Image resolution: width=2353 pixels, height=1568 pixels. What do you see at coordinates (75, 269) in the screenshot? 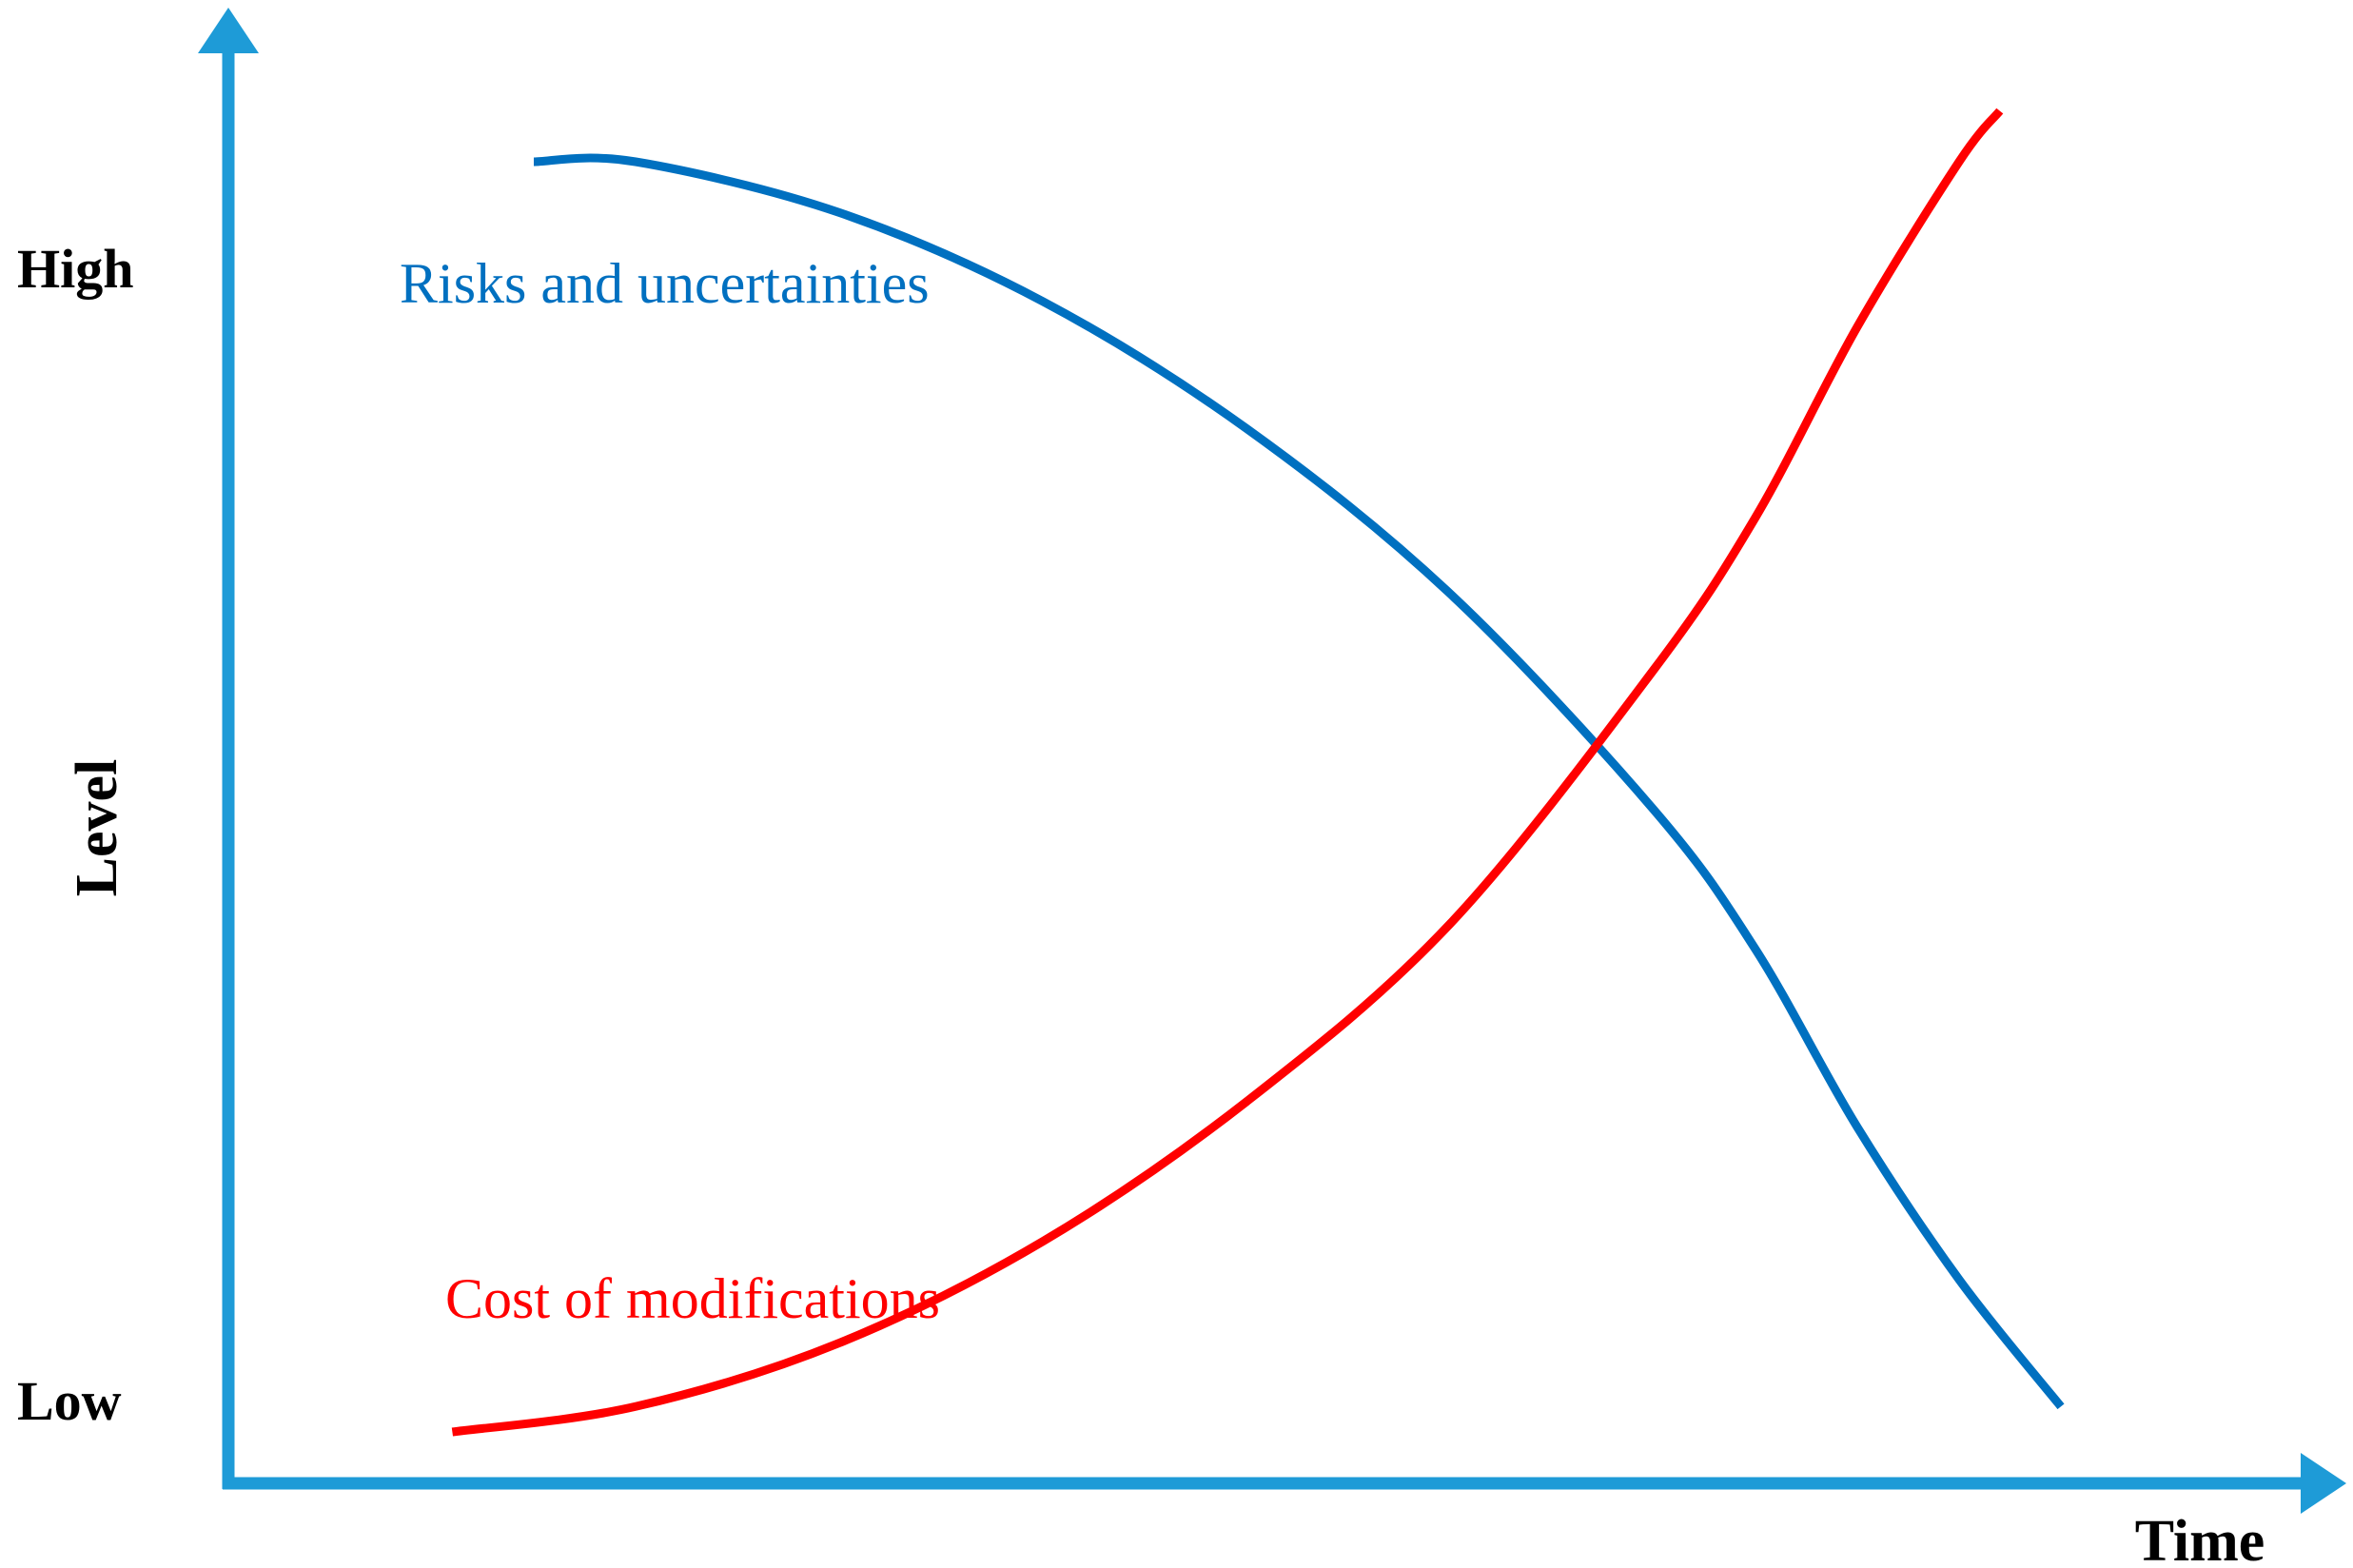
I see `y-tick-label-high: High` at bounding box center [75, 269].